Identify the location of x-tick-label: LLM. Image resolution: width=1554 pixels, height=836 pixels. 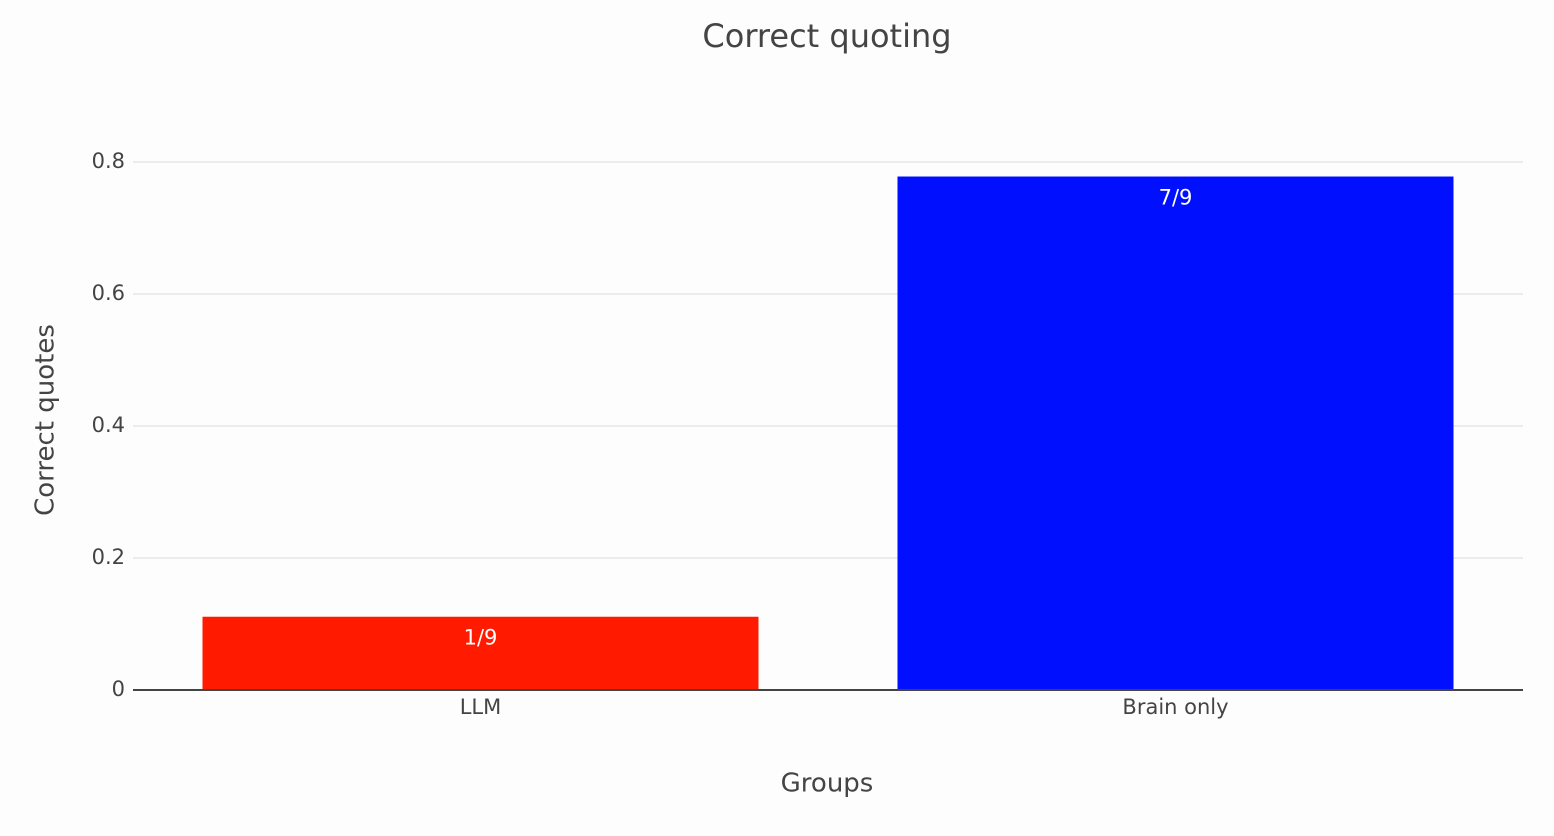
(481, 707).